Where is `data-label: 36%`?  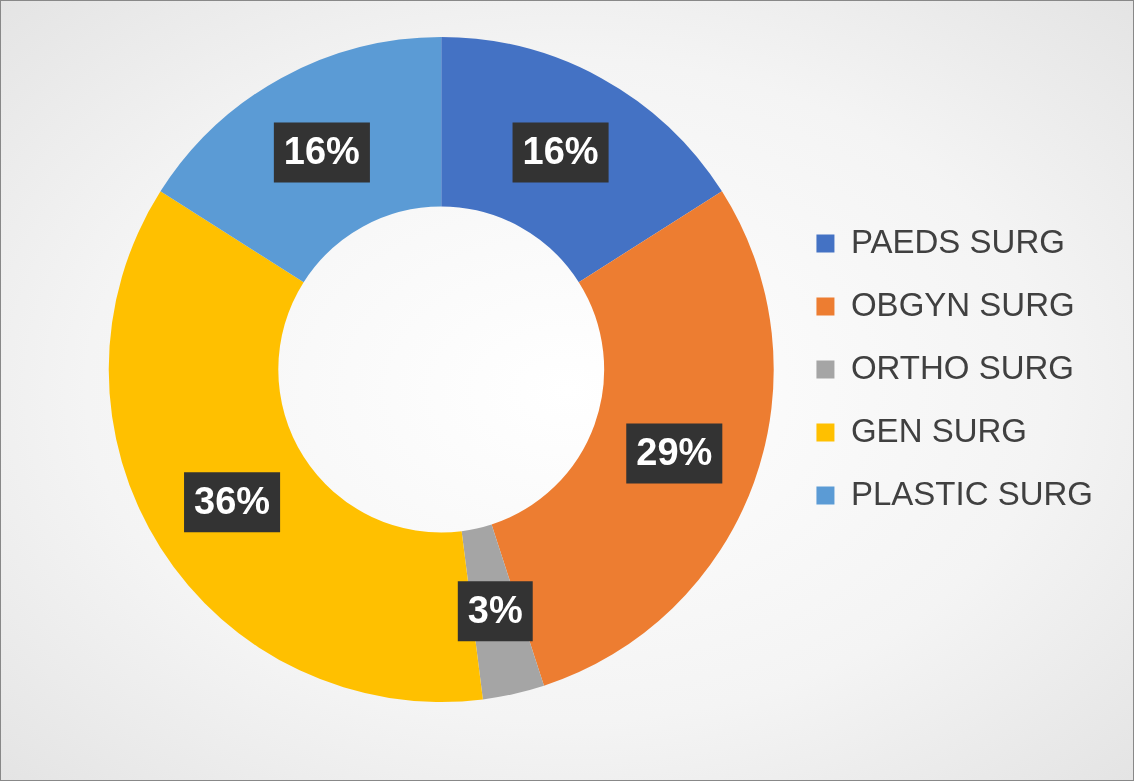 data-label: 36% is located at coordinates (232, 500).